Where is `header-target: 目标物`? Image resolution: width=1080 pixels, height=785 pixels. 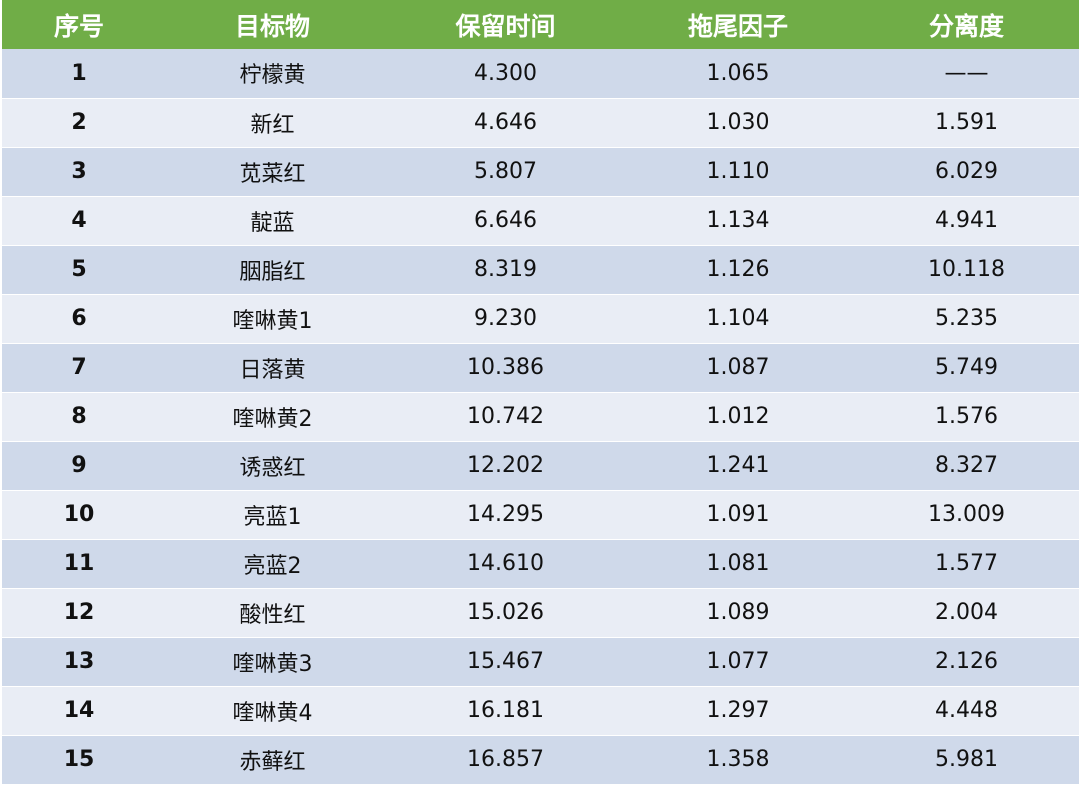 header-target: 目标物 is located at coordinates (272, 24).